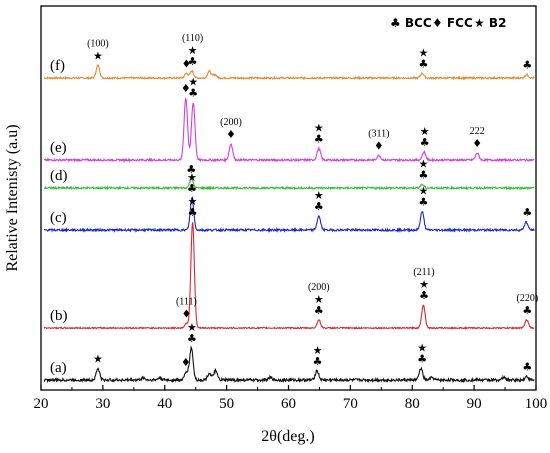  What do you see at coordinates (411, 23) in the screenshot?
I see `legend-entry: ♣ BCC` at bounding box center [411, 23].